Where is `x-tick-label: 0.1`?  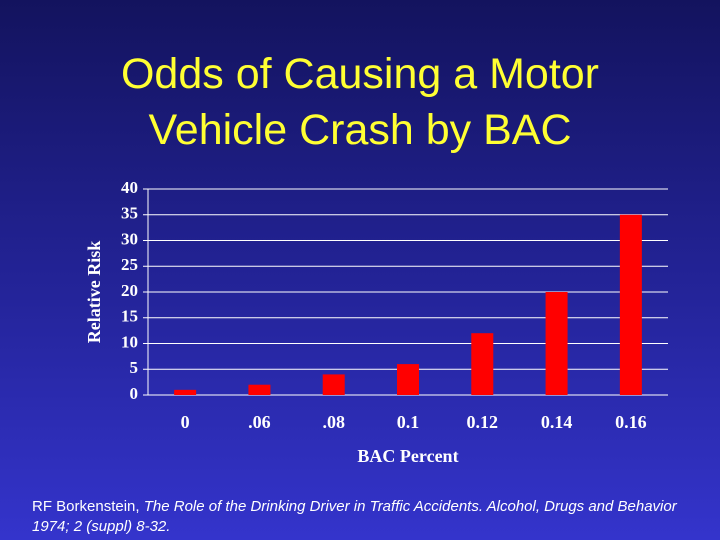 x-tick-label: 0.1 is located at coordinates (408, 422).